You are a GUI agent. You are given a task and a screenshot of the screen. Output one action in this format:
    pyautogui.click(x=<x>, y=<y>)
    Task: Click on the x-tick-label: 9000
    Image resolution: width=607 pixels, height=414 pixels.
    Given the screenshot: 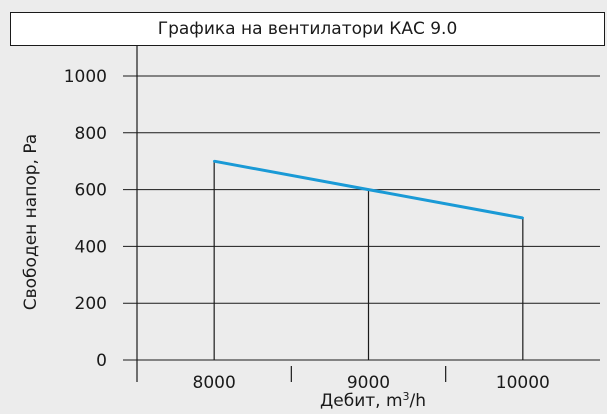 What is the action you would take?
    pyautogui.click(x=368, y=383)
    